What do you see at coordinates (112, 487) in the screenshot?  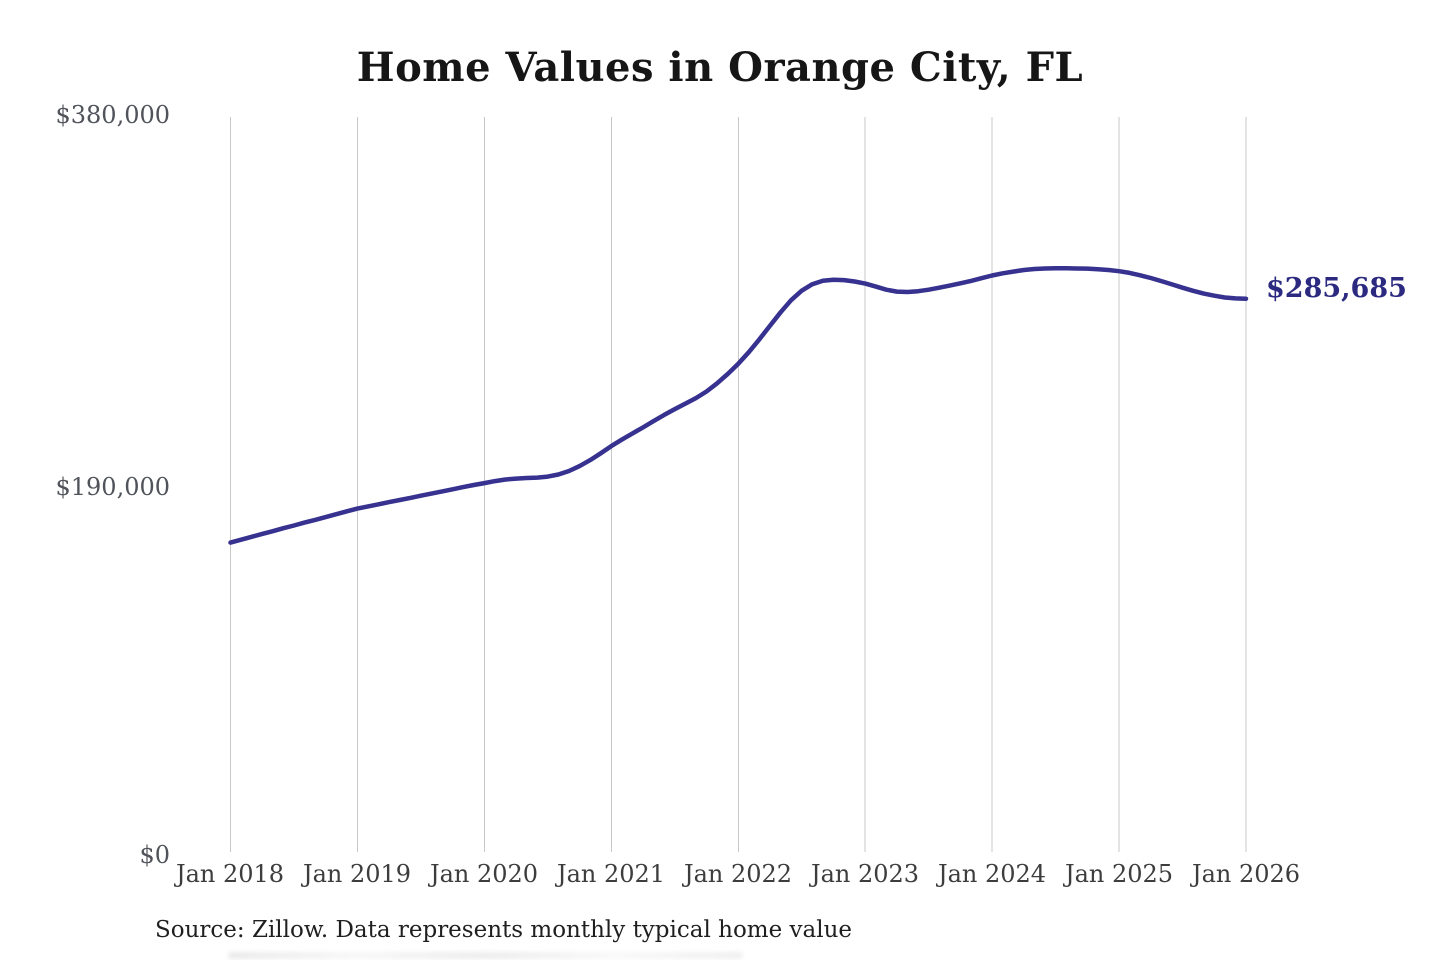 I see `y-tick-label-190000: $190,000` at bounding box center [112, 487].